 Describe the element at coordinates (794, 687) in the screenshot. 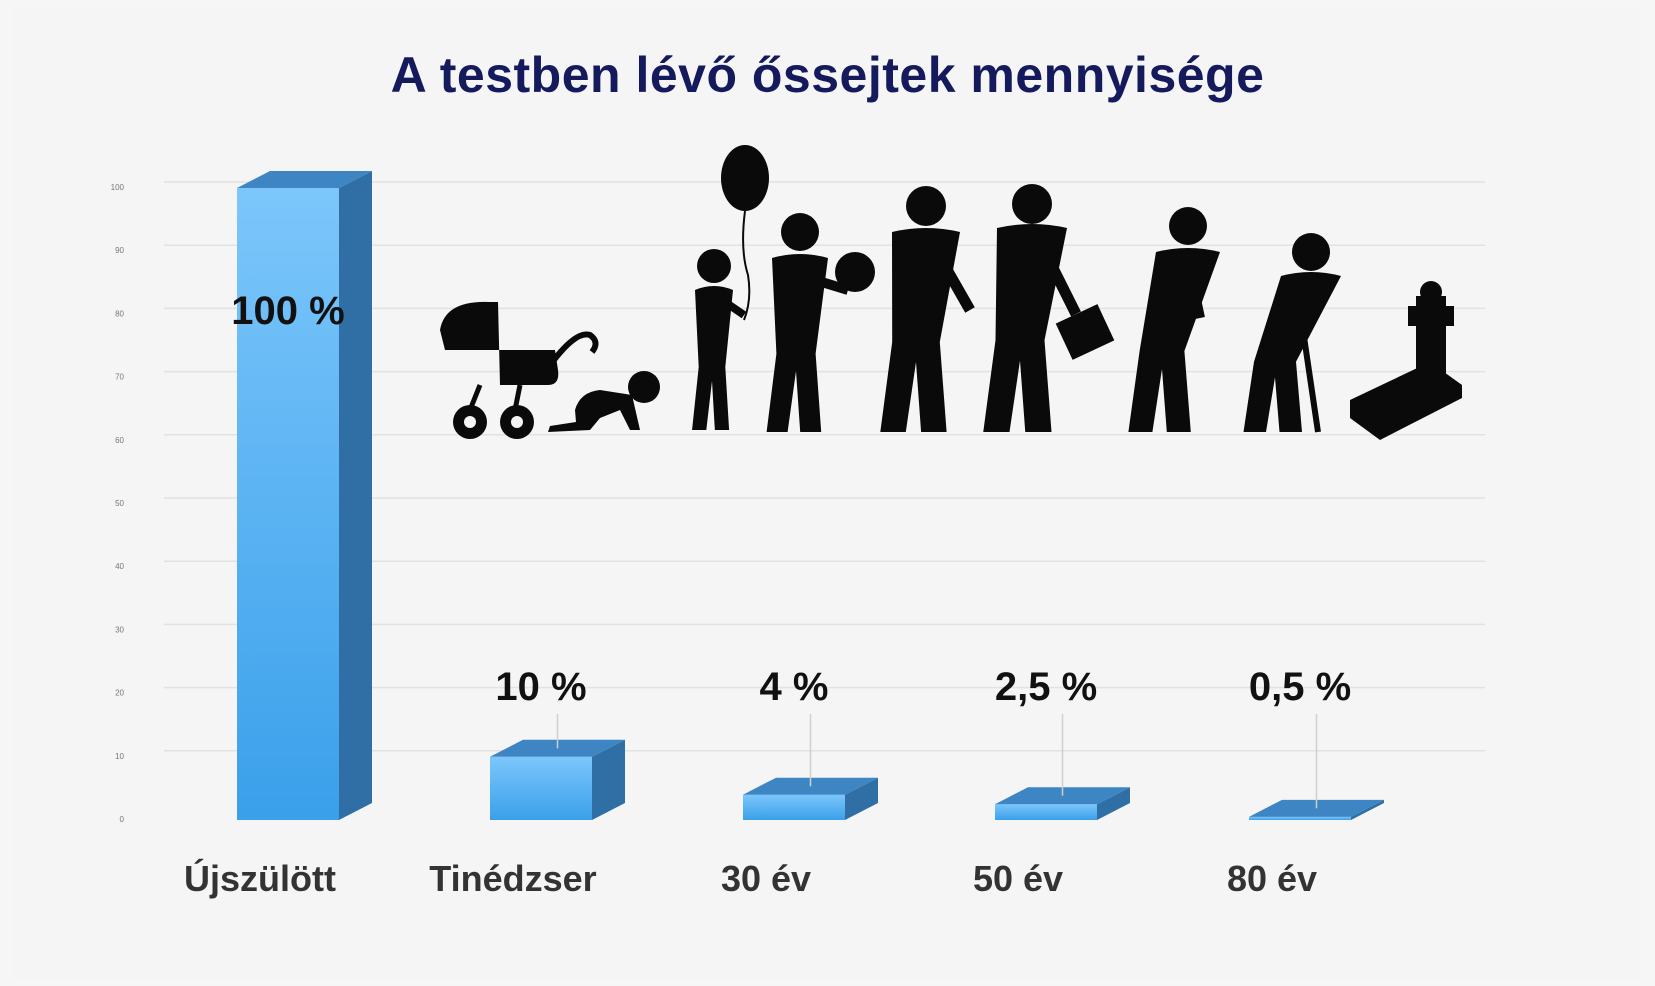

I see `data-label: 4 %` at that location.